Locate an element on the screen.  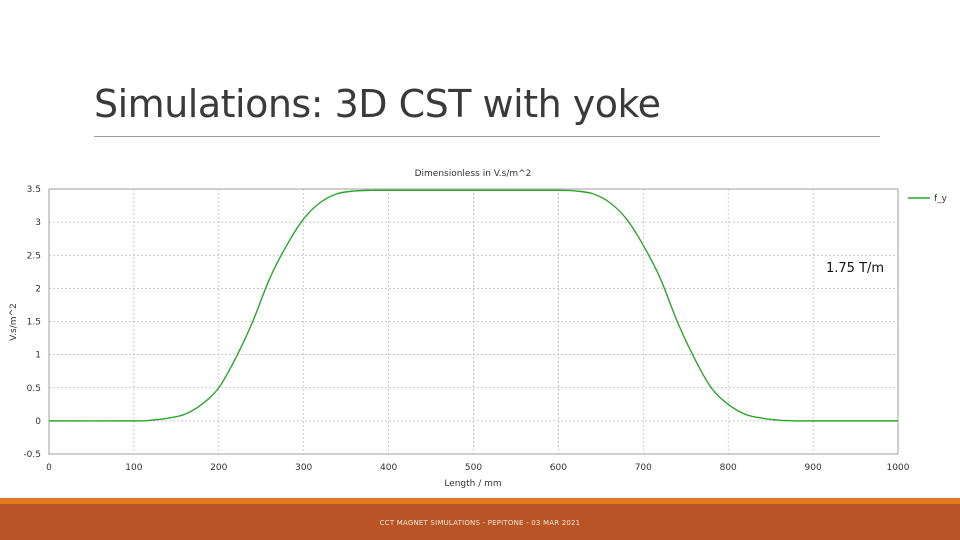
y-tick-label: -0.5 is located at coordinates (32, 455).